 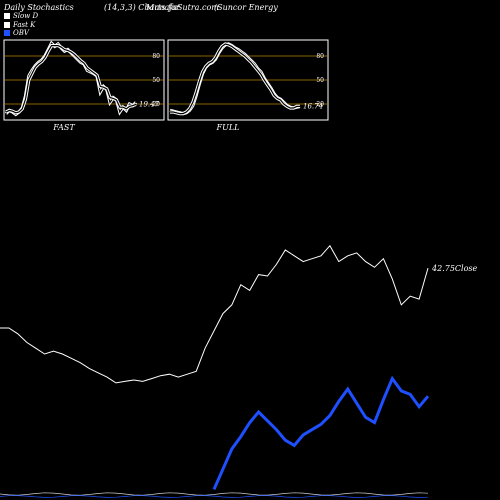 What do you see at coordinates (182, 7) in the screenshot?
I see `site-name: MunafaSutra.com` at bounding box center [182, 7].